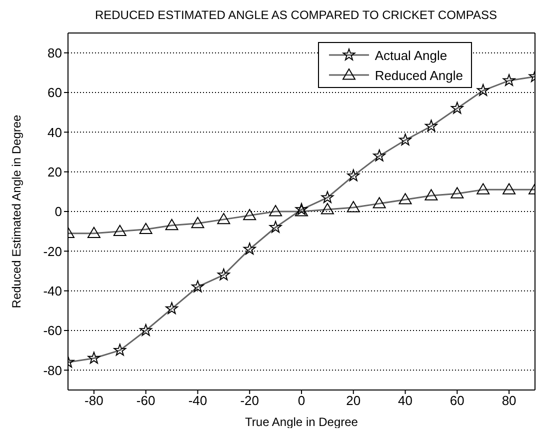 The height and width of the screenshot is (440, 544). Describe the element at coordinates (405, 400) in the screenshot. I see `x-tick-label: 40` at that location.